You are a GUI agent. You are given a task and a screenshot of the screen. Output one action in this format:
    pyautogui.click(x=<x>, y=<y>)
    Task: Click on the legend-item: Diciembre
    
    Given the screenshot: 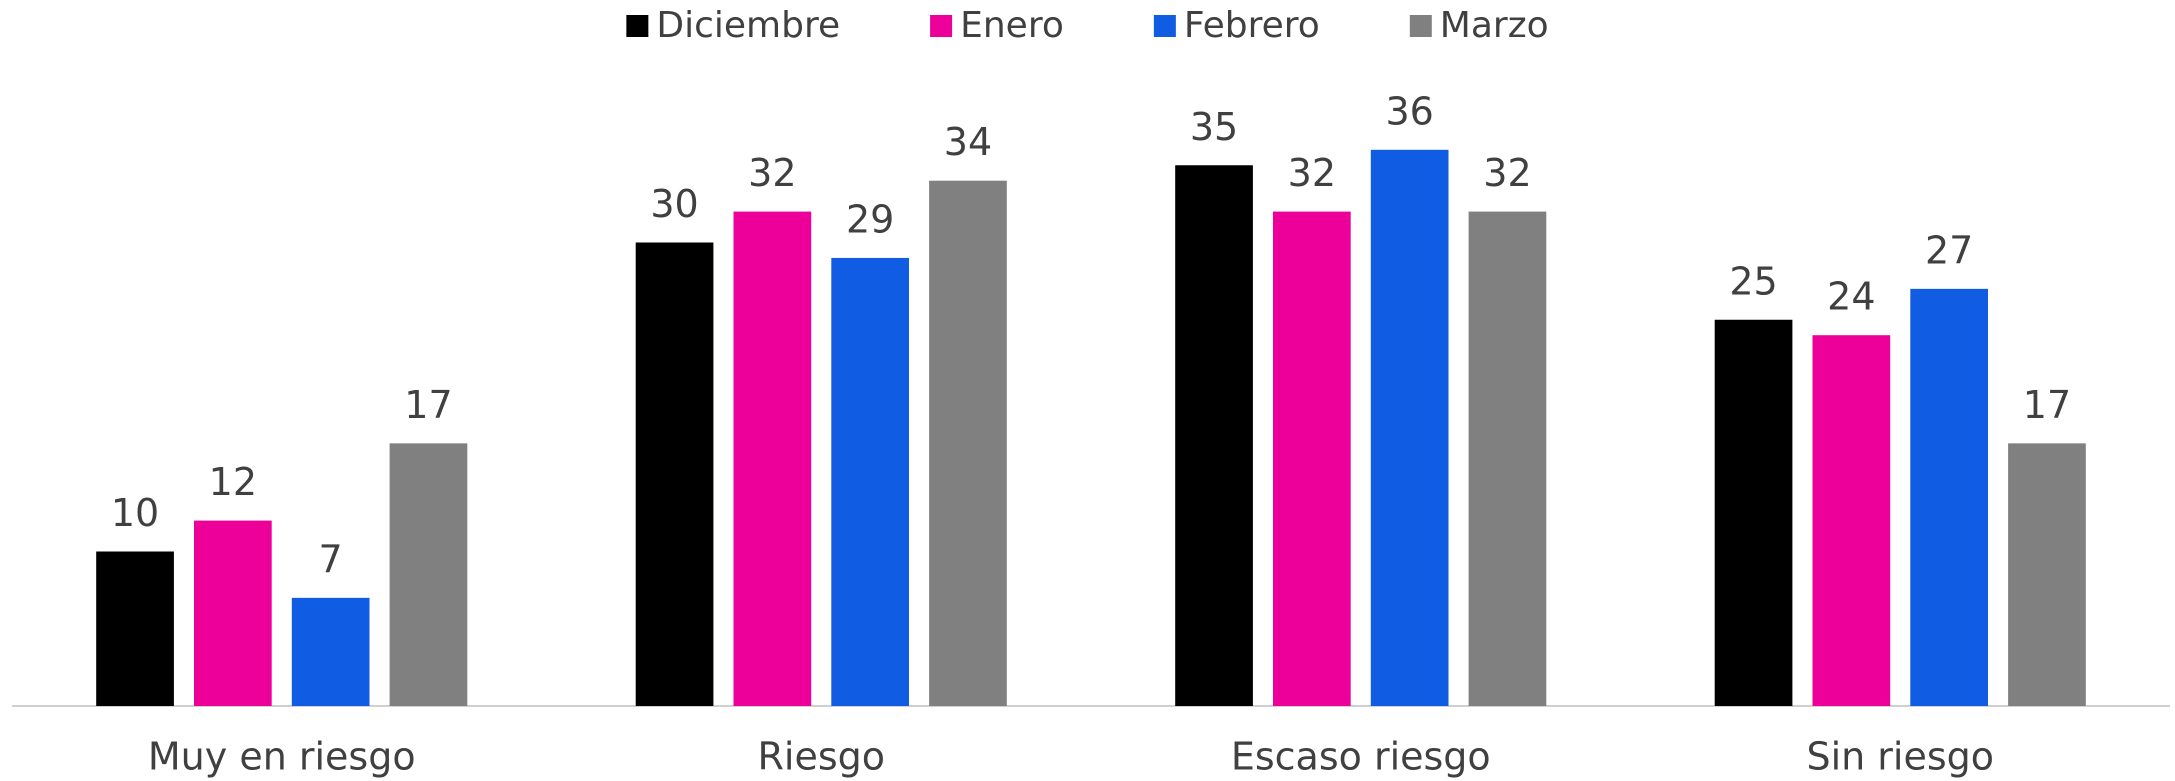 What is the action you would take?
    pyautogui.click(x=733, y=25)
    